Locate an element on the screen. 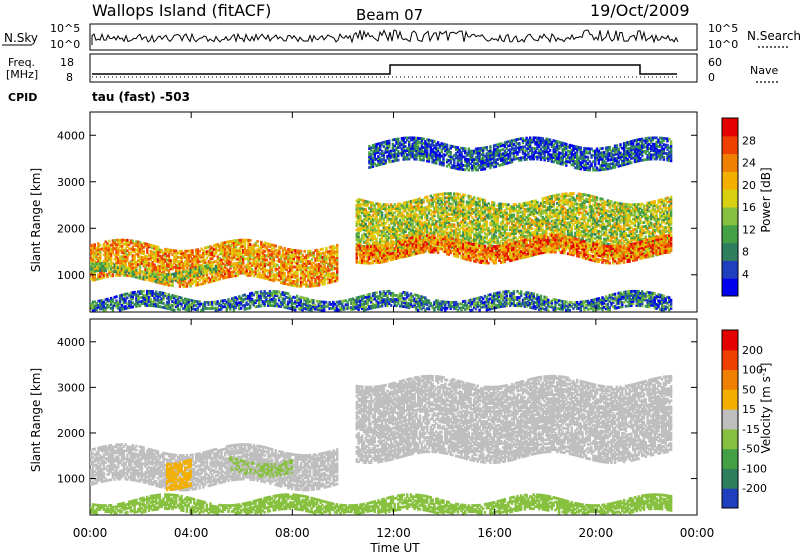  nave-tick-bottom: 0 is located at coordinates (711, 77).